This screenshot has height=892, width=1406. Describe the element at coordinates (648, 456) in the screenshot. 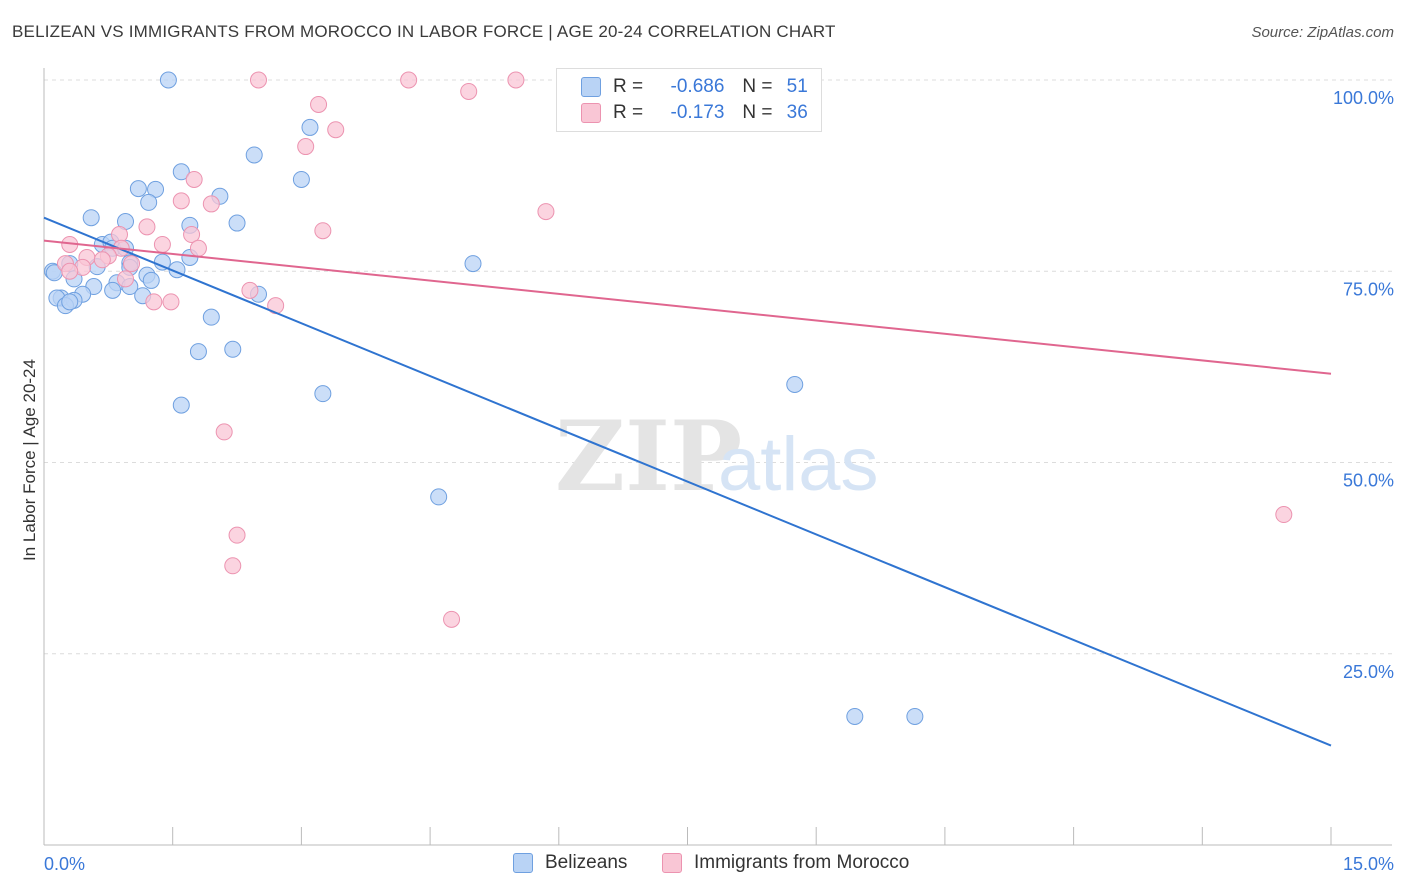

I see `watermark-zip: ZIP` at that location.